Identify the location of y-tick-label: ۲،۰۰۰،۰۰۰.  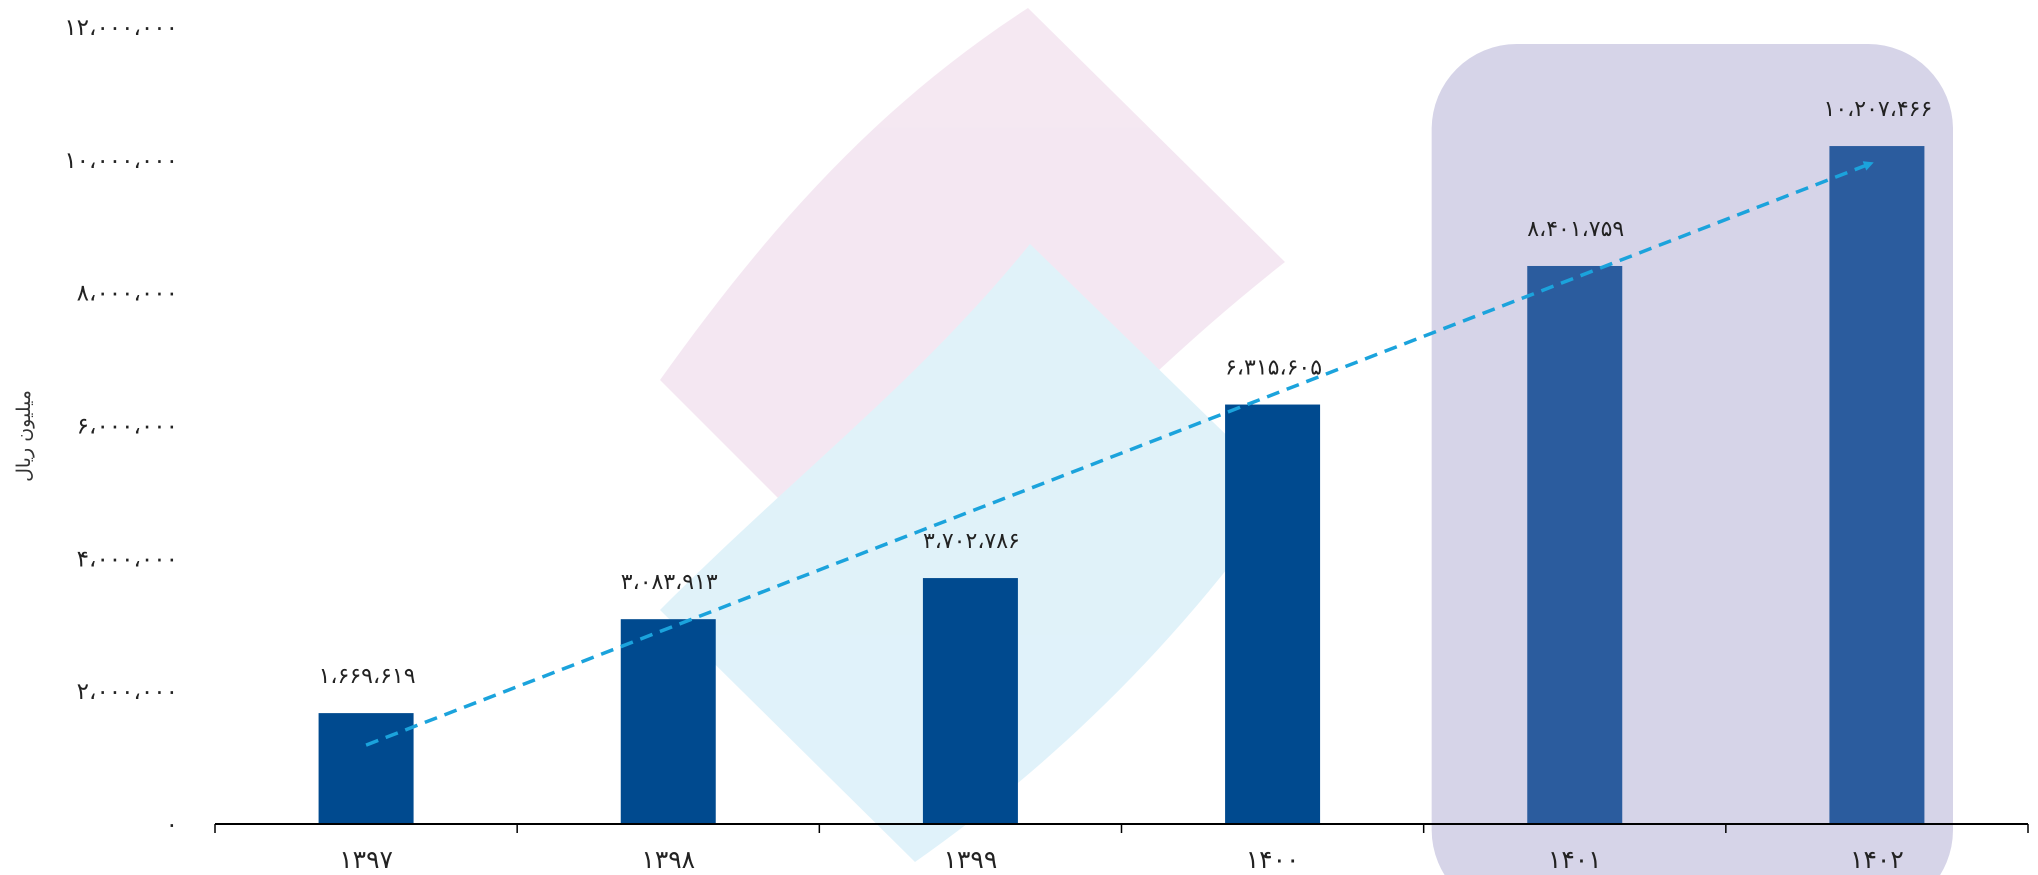
(127, 692).